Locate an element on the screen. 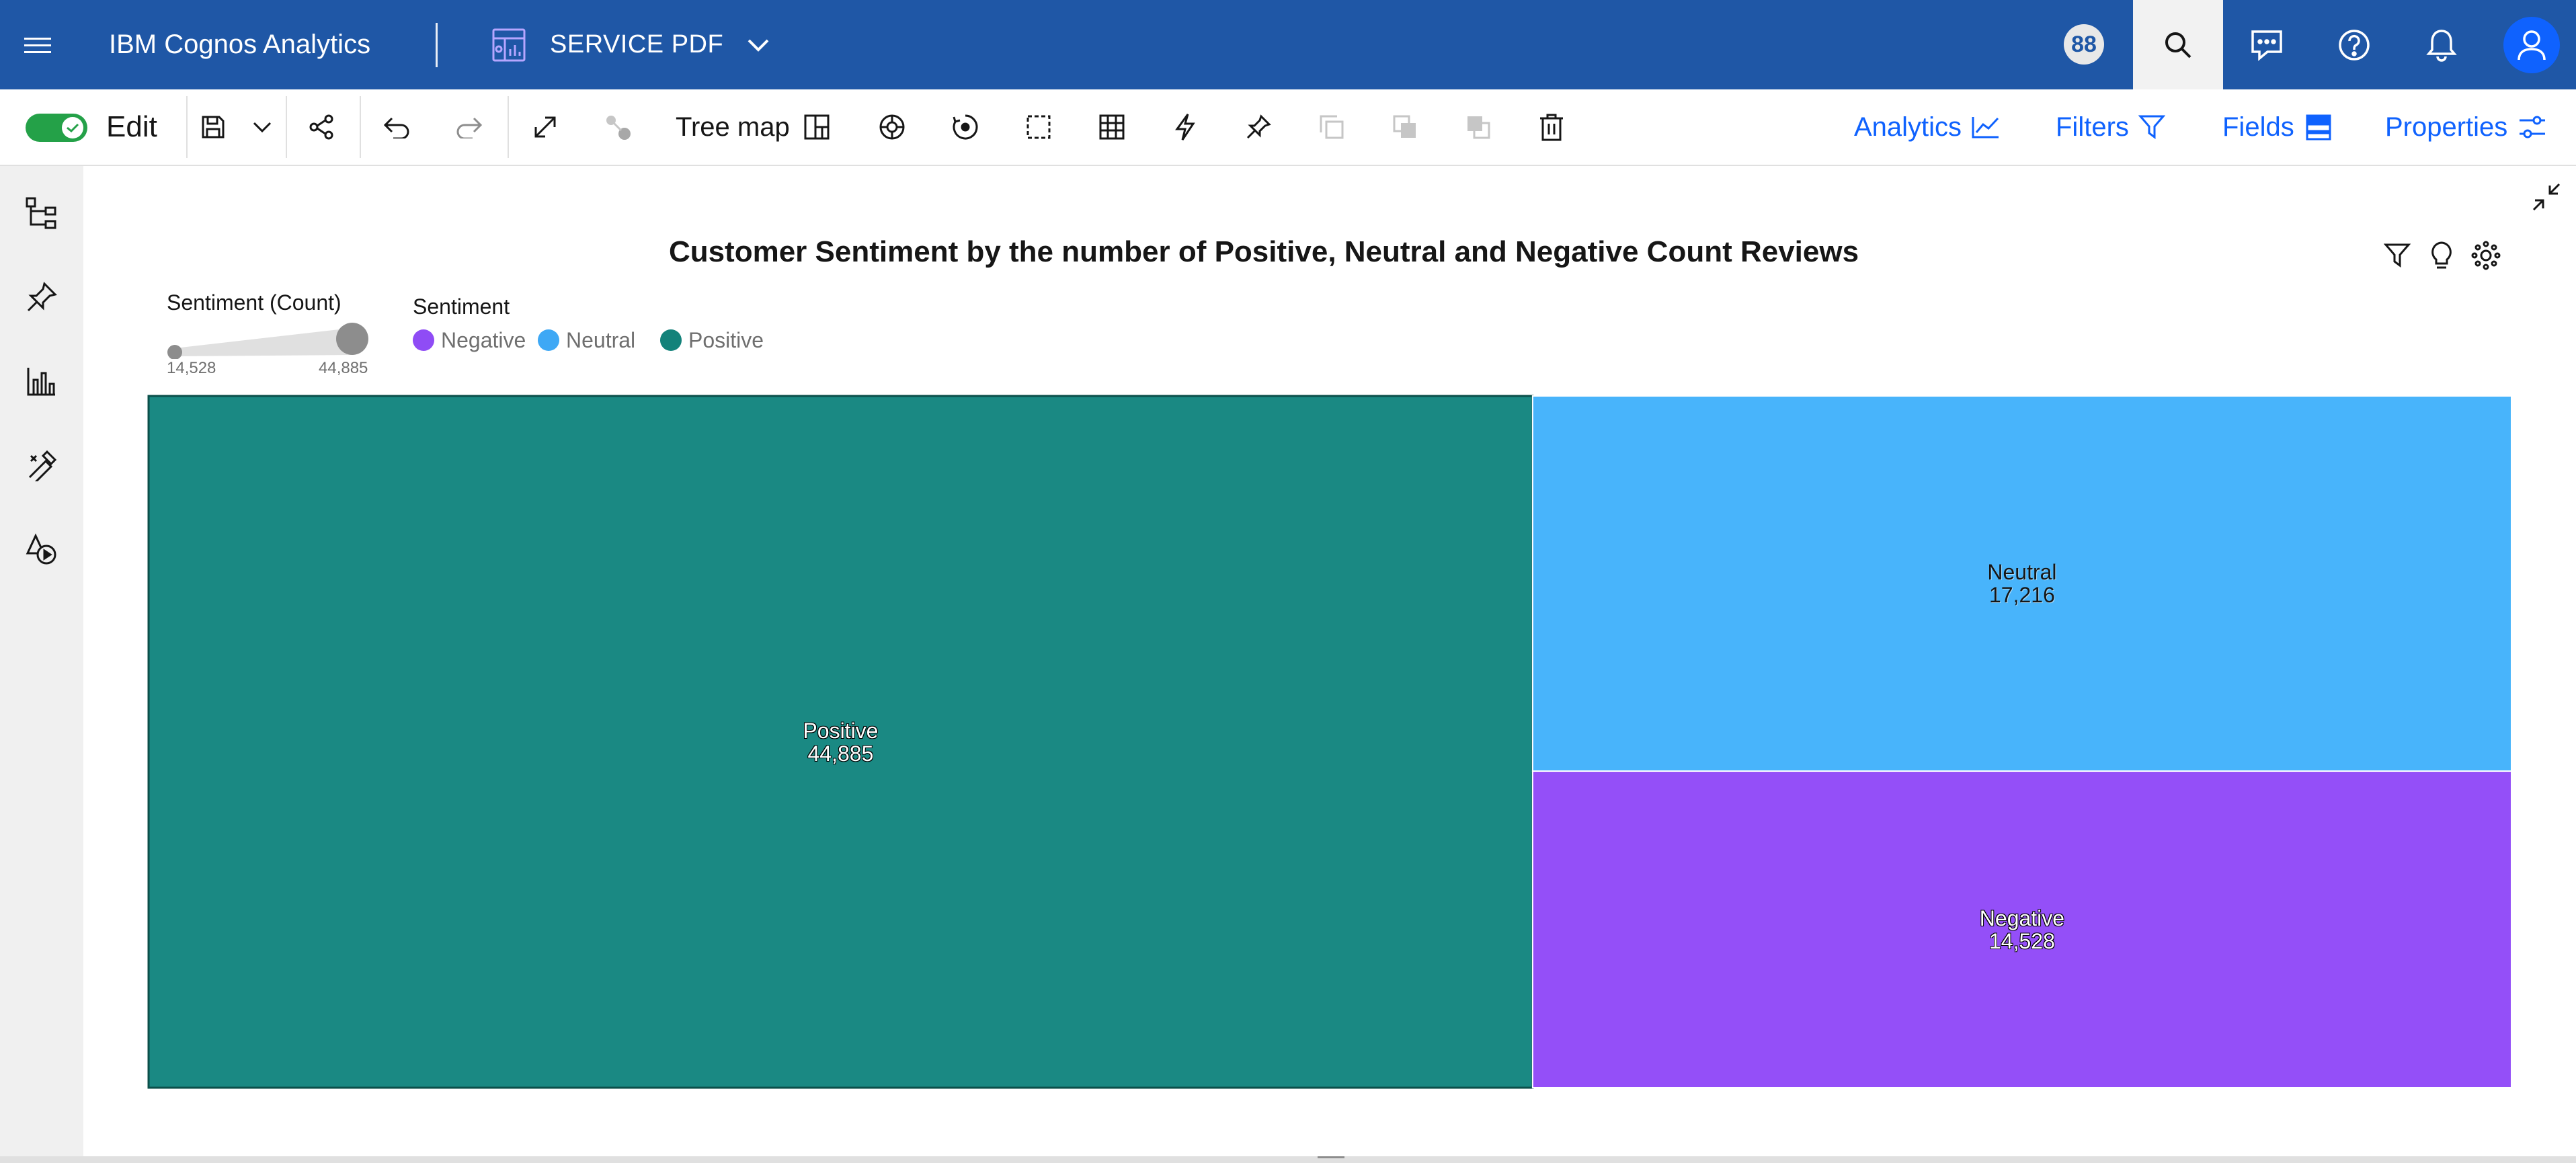  shapes-media-icon is located at coordinates (42, 549).